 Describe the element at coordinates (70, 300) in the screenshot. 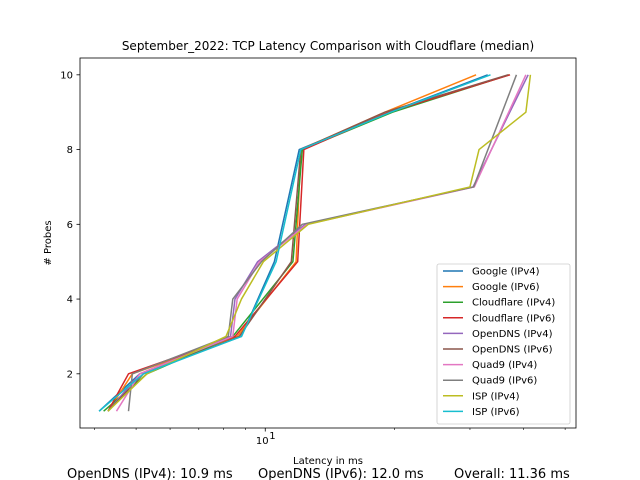

I see `y-tick-label-1: 4` at that location.